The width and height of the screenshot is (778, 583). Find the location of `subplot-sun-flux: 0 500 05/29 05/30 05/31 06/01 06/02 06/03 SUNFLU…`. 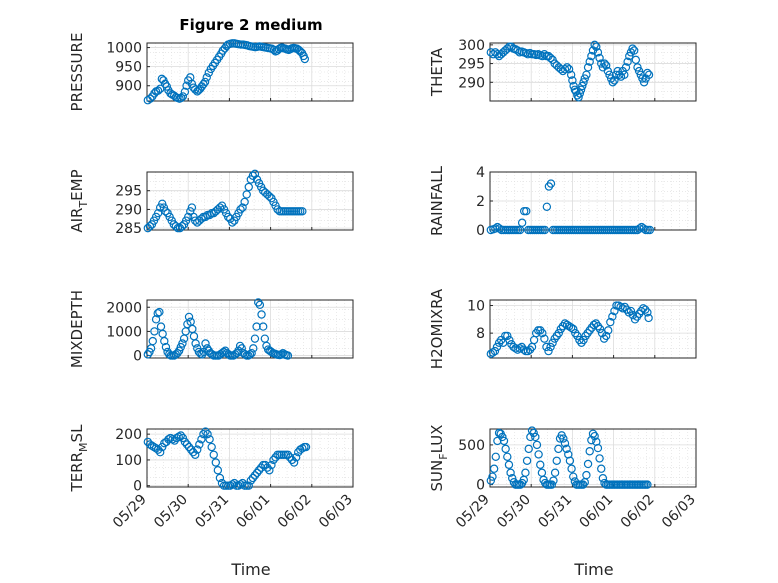

subplot-sun-flux: 0 500 05/29 05/30 05/31 06/01 06/02 06/03 SUNFLU… is located at coordinates (563, 478).